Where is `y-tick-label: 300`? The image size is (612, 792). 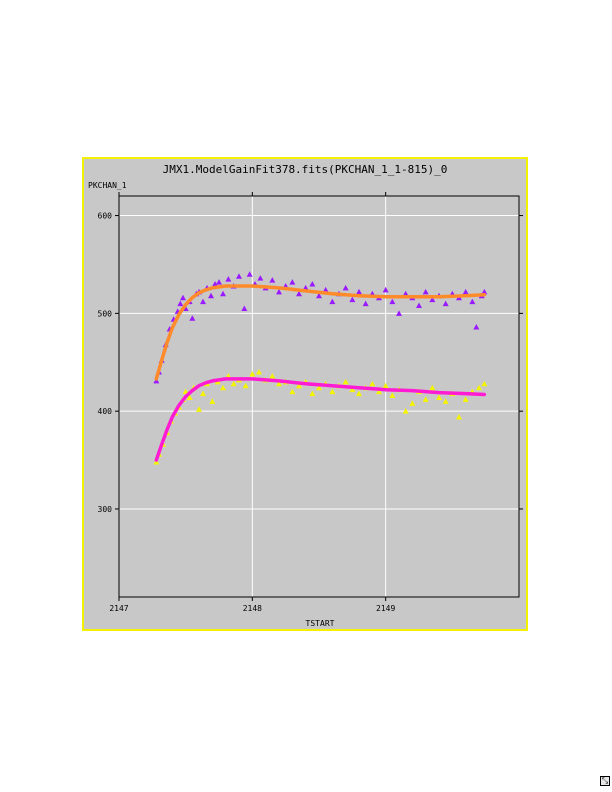
y-tick-label: 300 is located at coordinates (105, 509).